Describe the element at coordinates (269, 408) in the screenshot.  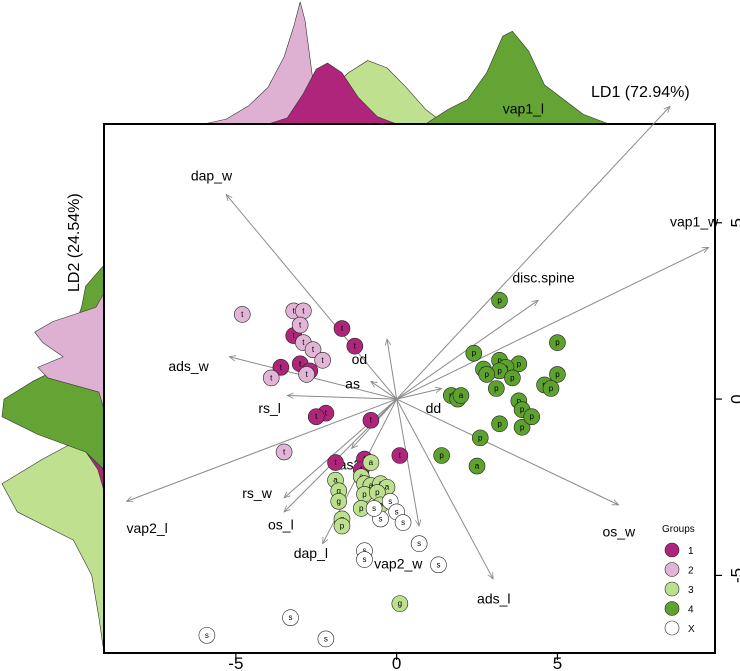
I see `vector-label-rs_l: rs_l` at that location.